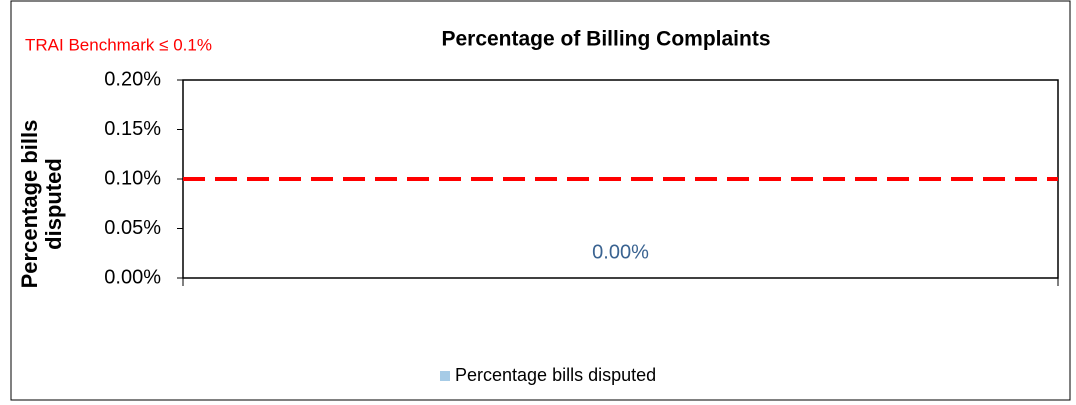 Image resolution: width=1076 pixels, height=405 pixels. Describe the element at coordinates (605, 39) in the screenshot. I see `chart-title: Percentage of Billing Complaints` at that location.